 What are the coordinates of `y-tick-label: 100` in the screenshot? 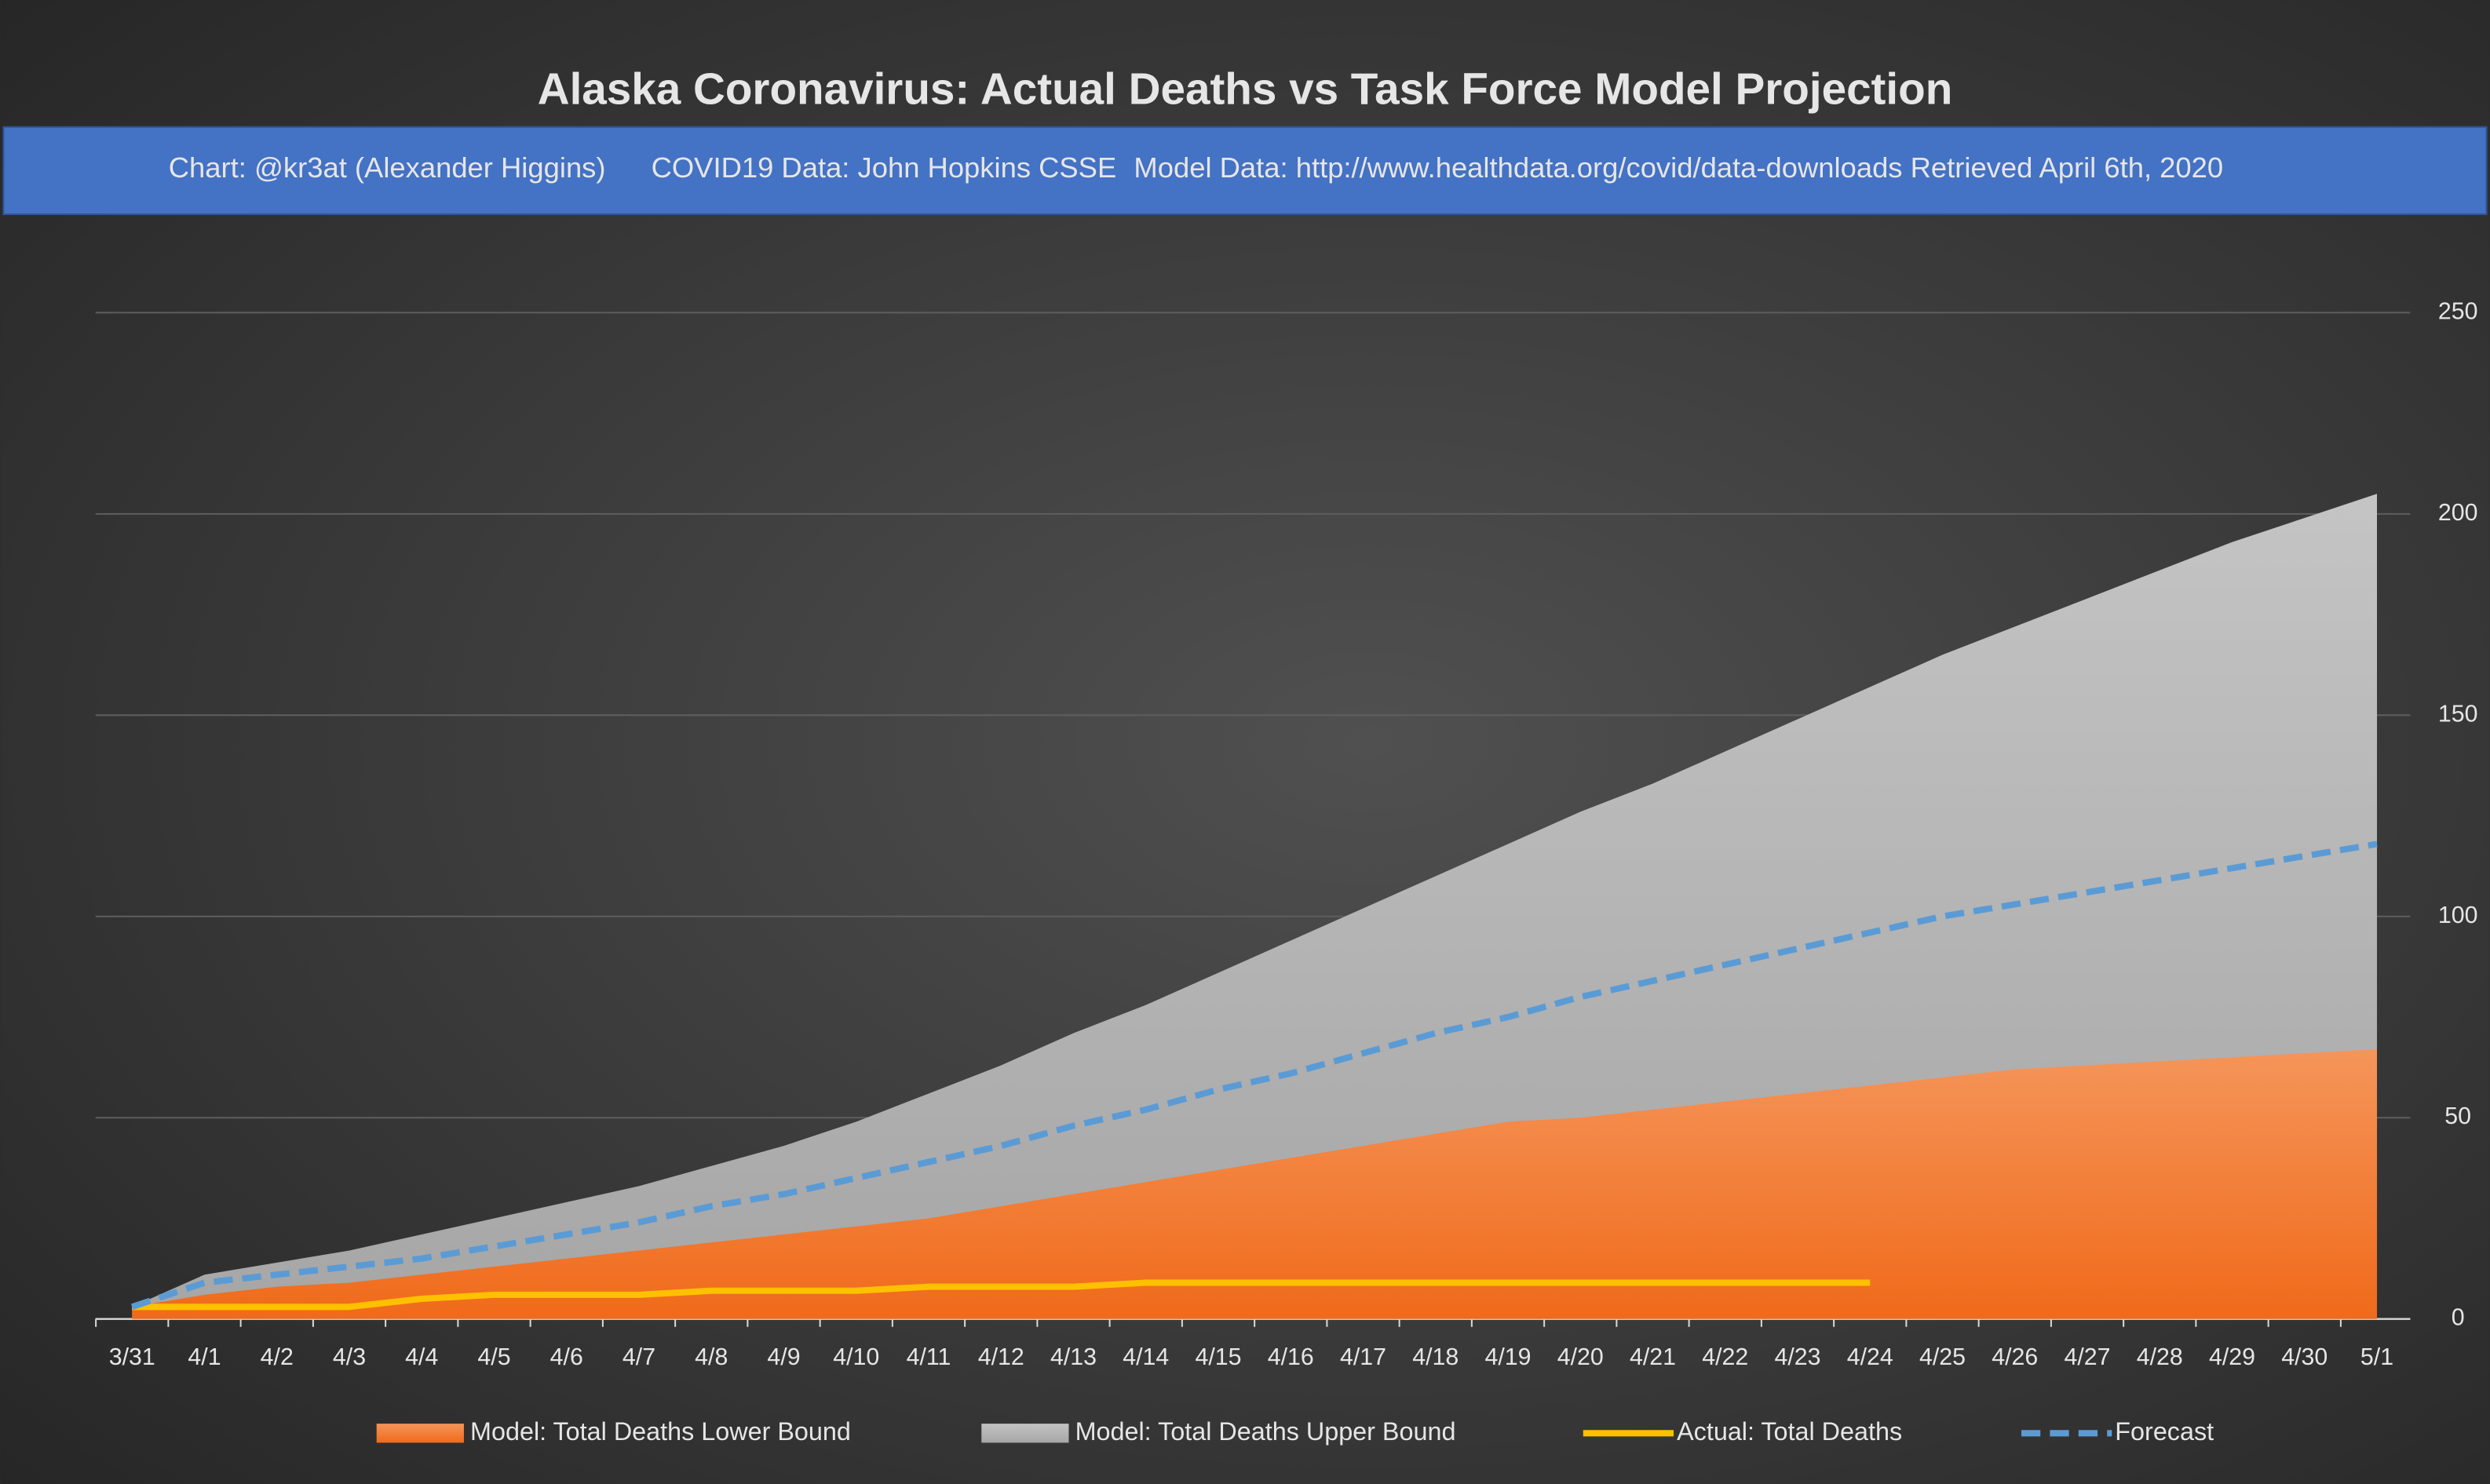 It's located at (2458, 915).